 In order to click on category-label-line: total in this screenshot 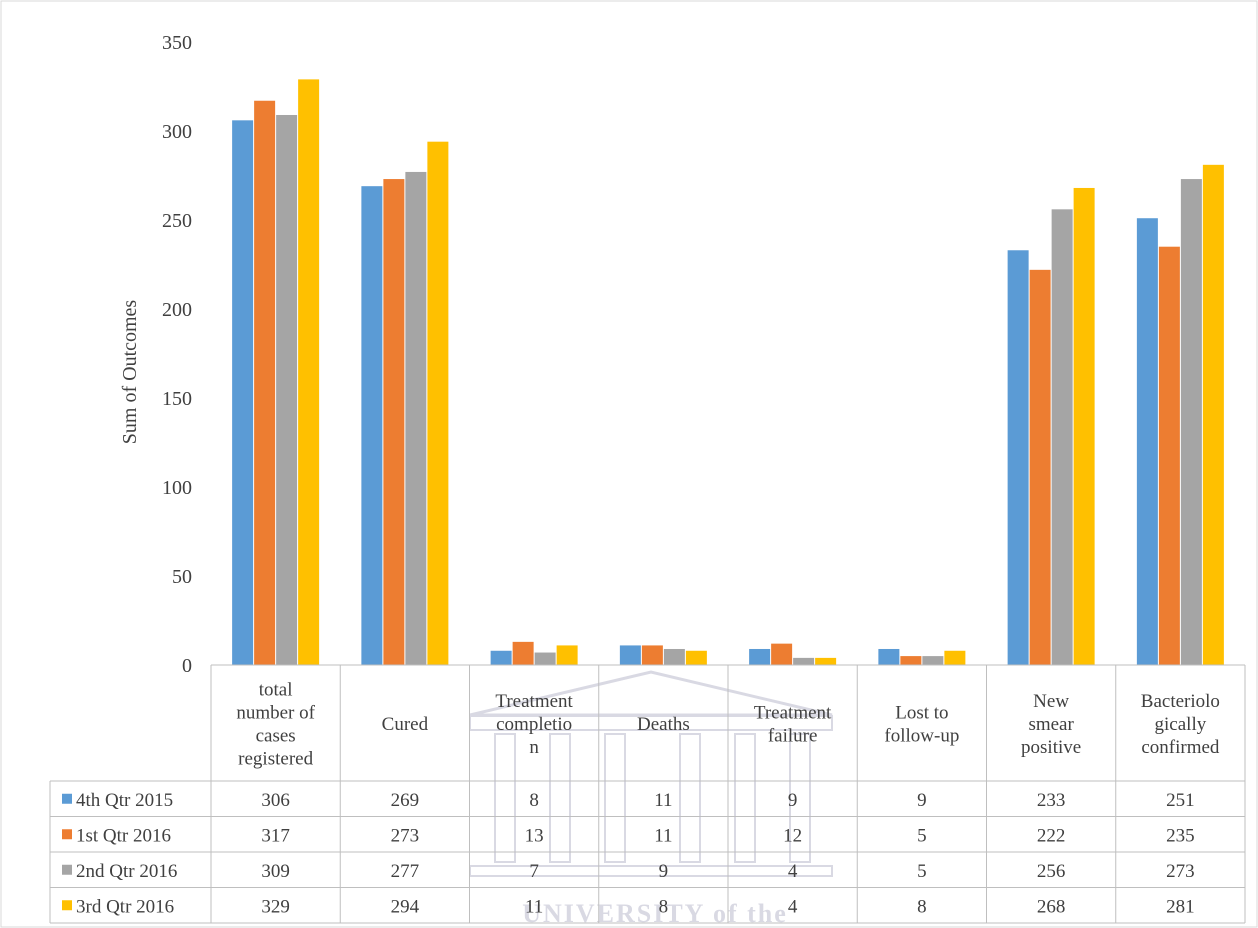, I will do `click(276, 690)`.